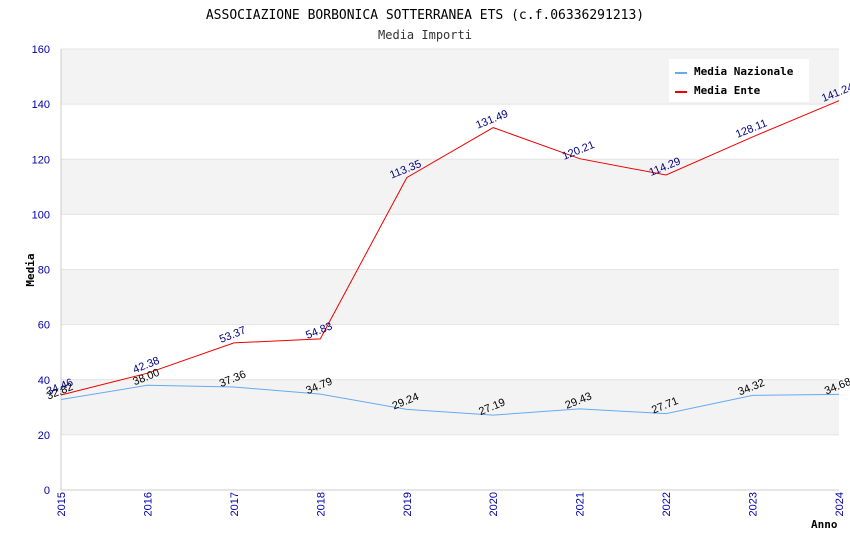 This screenshot has height=550, width=850. Describe the element at coordinates (727, 90) in the screenshot. I see `legend-label-media-ente: Media Ente` at that location.